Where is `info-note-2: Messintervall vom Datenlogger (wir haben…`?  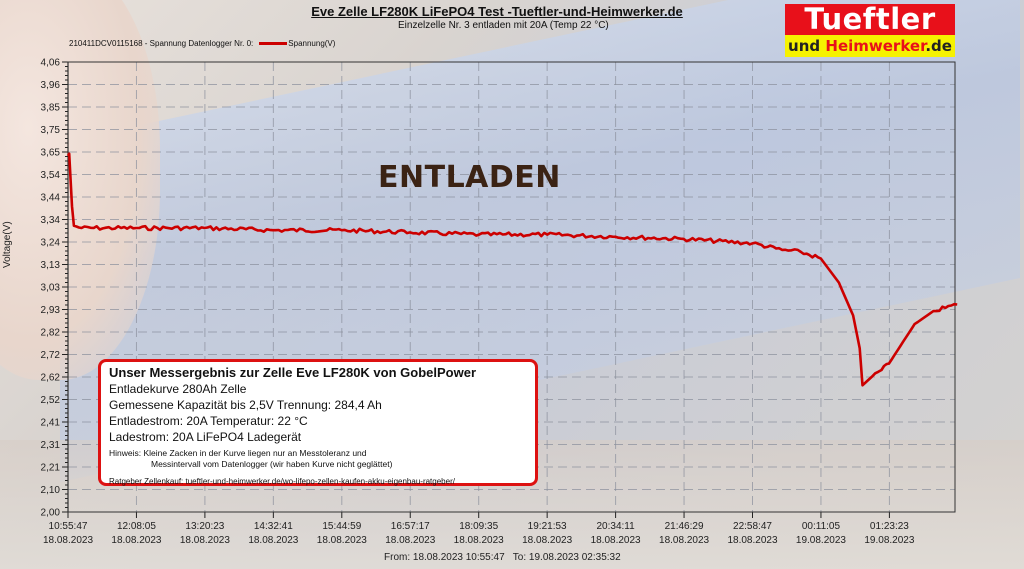
info-note-2: Messintervall vom Datenlogger (wir haben… is located at coordinates (272, 464).